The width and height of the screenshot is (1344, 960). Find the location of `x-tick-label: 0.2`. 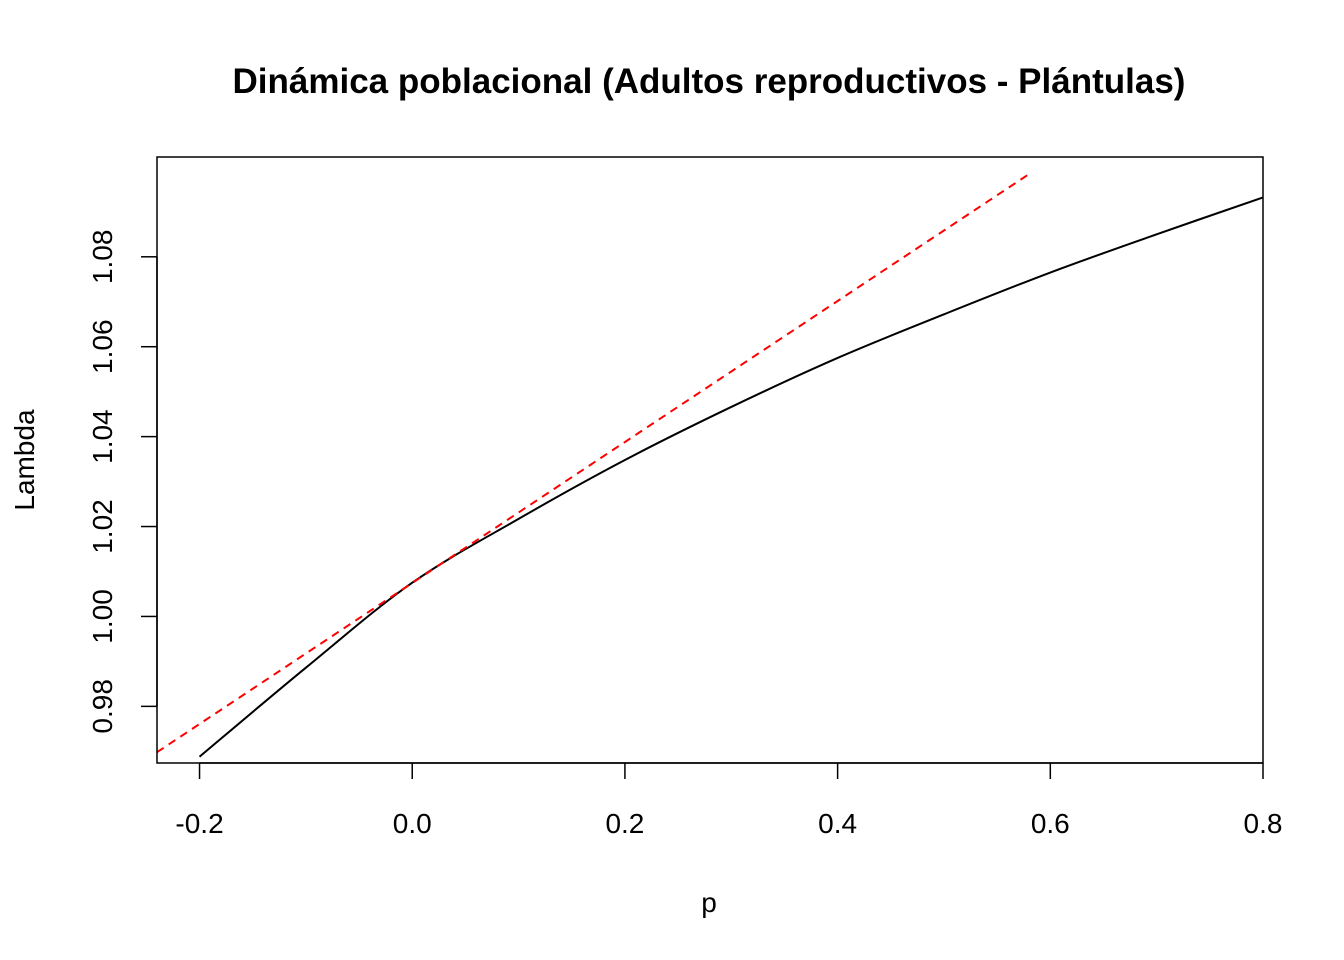

x-tick-label: 0.2 is located at coordinates (624, 823).